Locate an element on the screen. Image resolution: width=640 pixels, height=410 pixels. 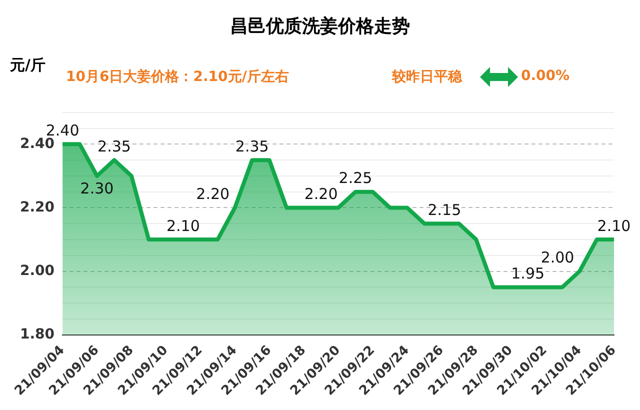
text: 2.00 is located at coordinates (37, 270).